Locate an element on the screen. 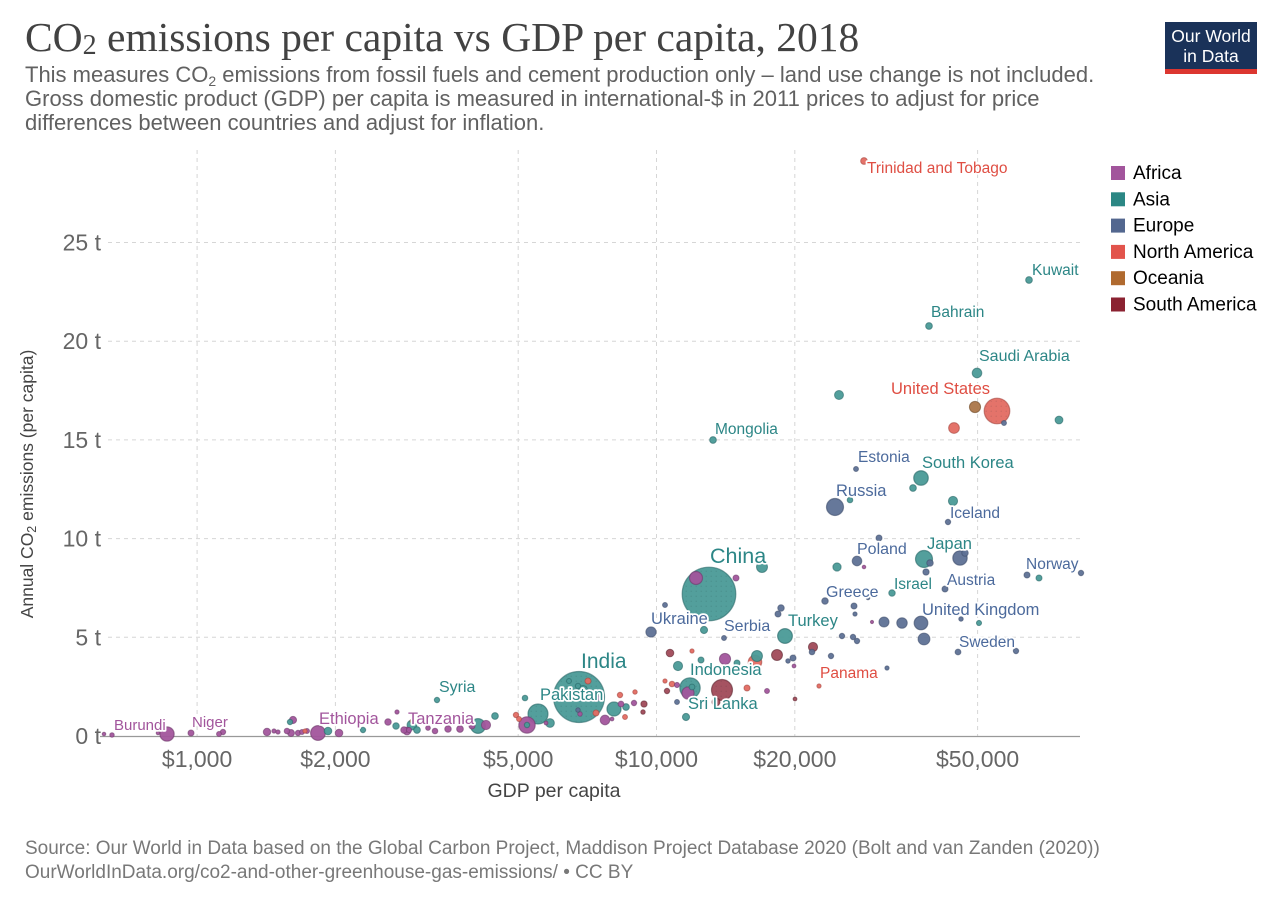 Image resolution: width=1280 pixels, height=904 pixels. svg-text: GDP per capita is located at coordinates (554, 791).